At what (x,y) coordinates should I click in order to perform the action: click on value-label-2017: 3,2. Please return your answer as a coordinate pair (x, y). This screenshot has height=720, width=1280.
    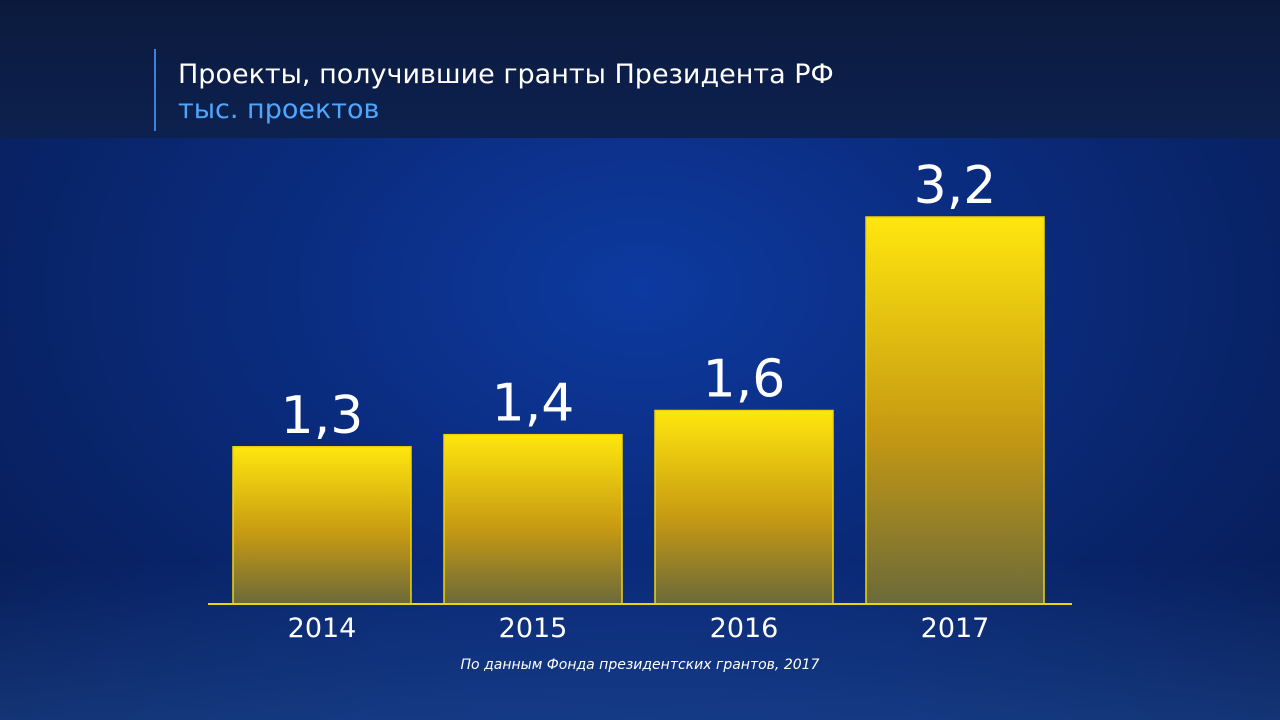
    Looking at the image, I should click on (955, 186).